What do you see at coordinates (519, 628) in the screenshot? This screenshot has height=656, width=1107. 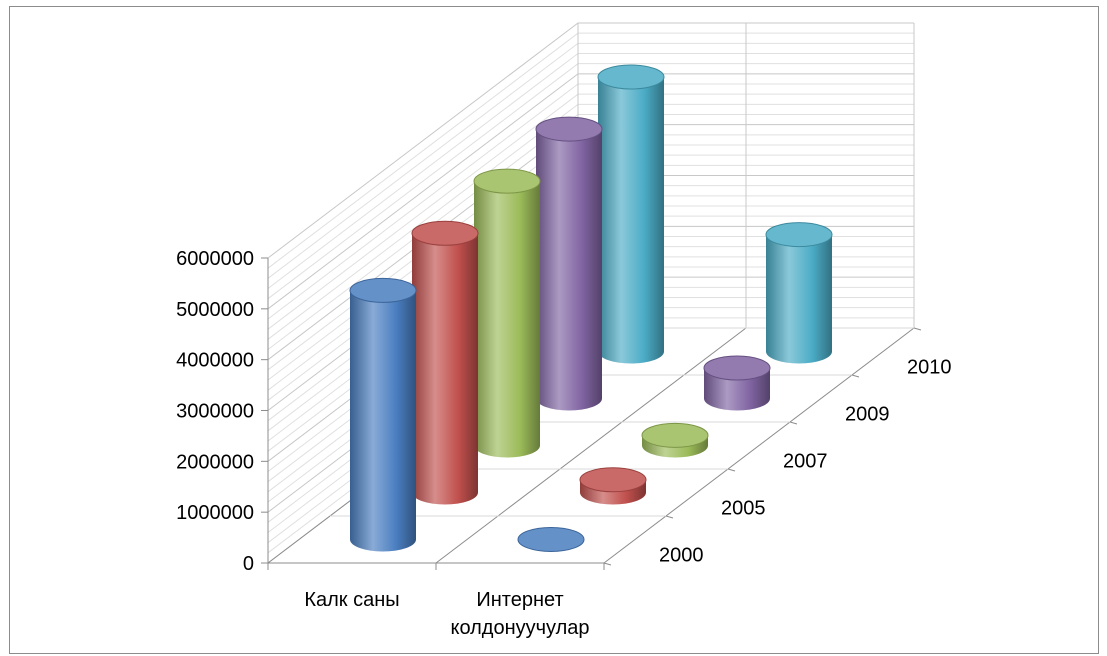 I see `category-label: колдонуучулар` at bounding box center [519, 628].